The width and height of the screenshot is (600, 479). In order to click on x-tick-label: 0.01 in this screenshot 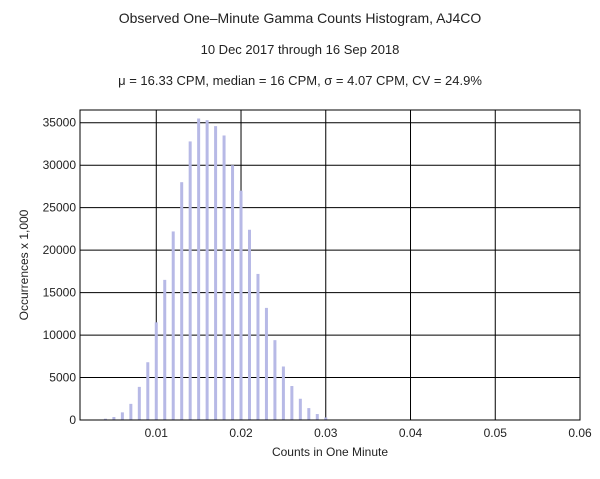, I will do `click(157, 433)`.